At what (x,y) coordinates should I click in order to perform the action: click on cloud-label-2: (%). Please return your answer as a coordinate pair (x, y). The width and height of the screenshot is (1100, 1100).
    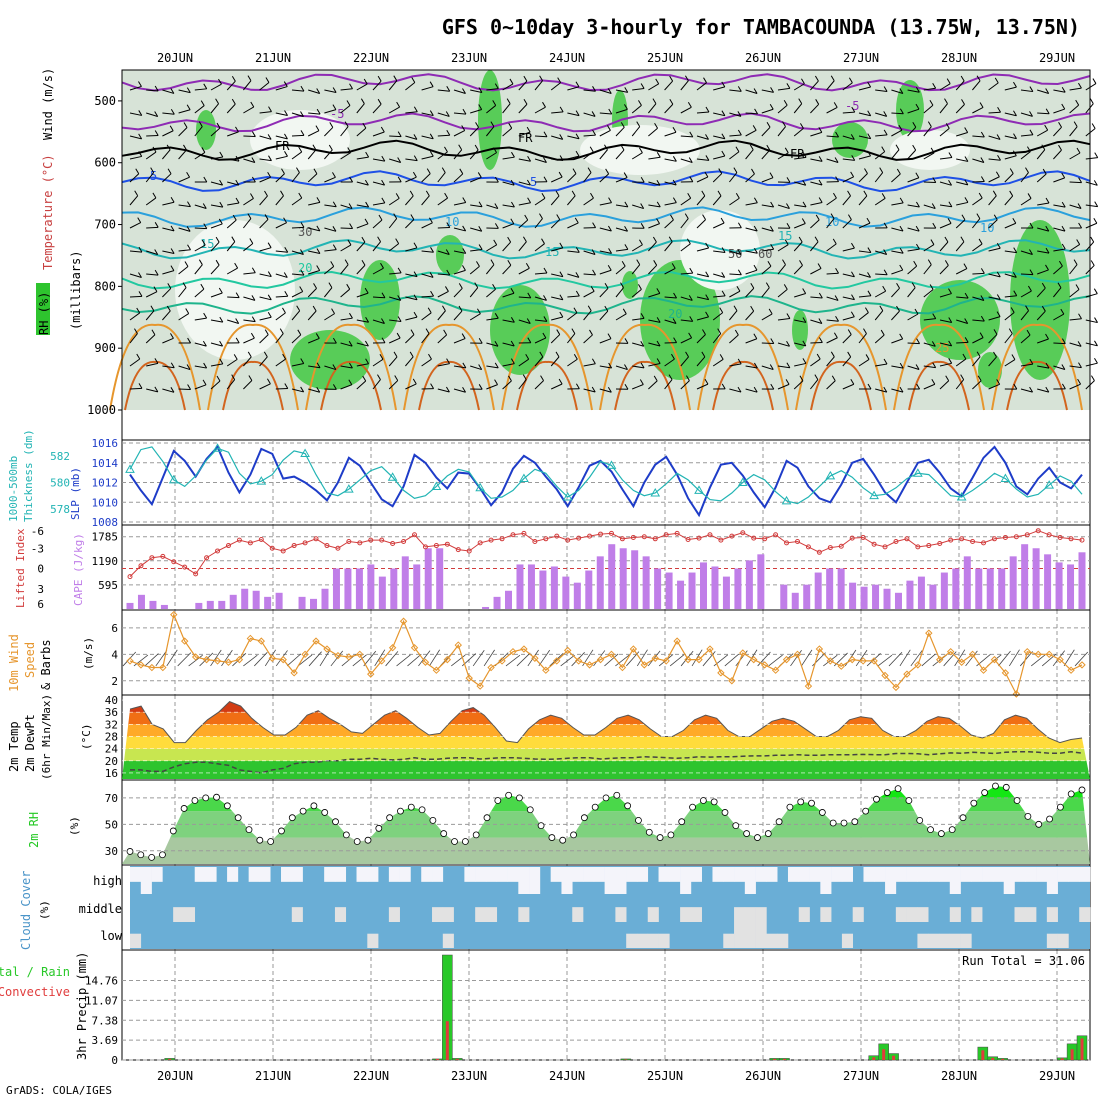
    Looking at the image, I should click on (44, 910).